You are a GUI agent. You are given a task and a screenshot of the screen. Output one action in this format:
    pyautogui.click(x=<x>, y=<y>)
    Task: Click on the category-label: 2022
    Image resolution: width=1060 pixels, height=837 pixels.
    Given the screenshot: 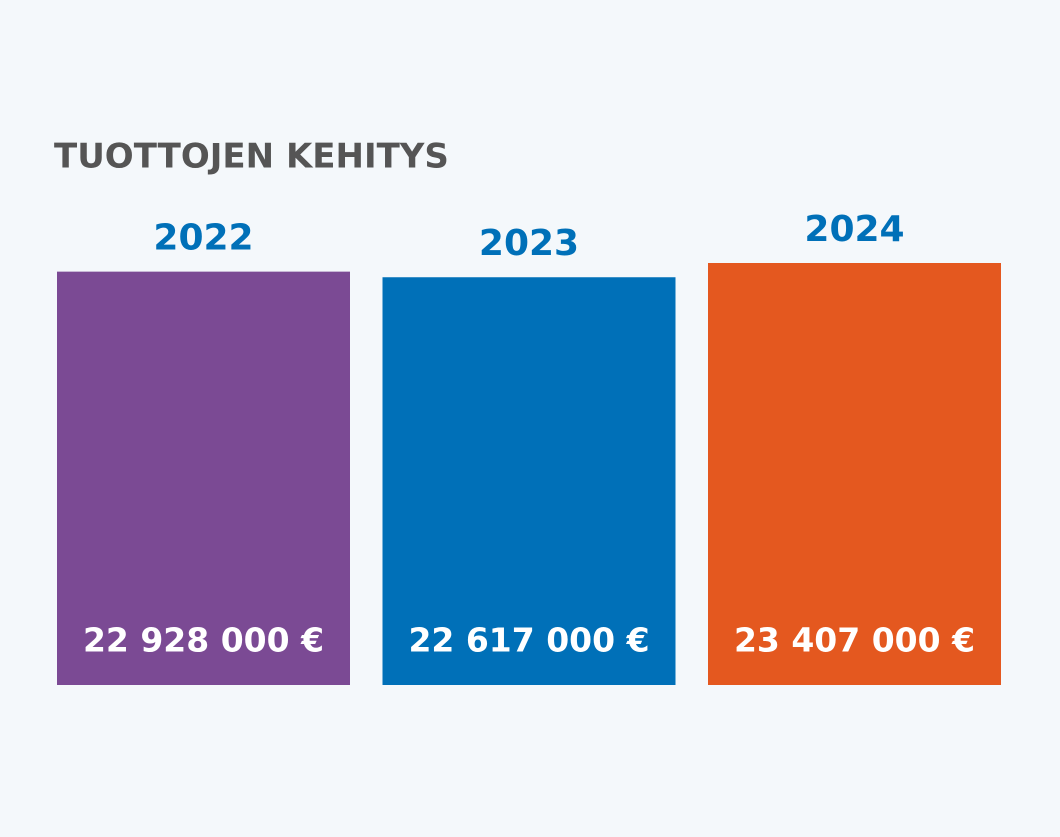 What is the action you would take?
    pyautogui.click(x=203, y=238)
    